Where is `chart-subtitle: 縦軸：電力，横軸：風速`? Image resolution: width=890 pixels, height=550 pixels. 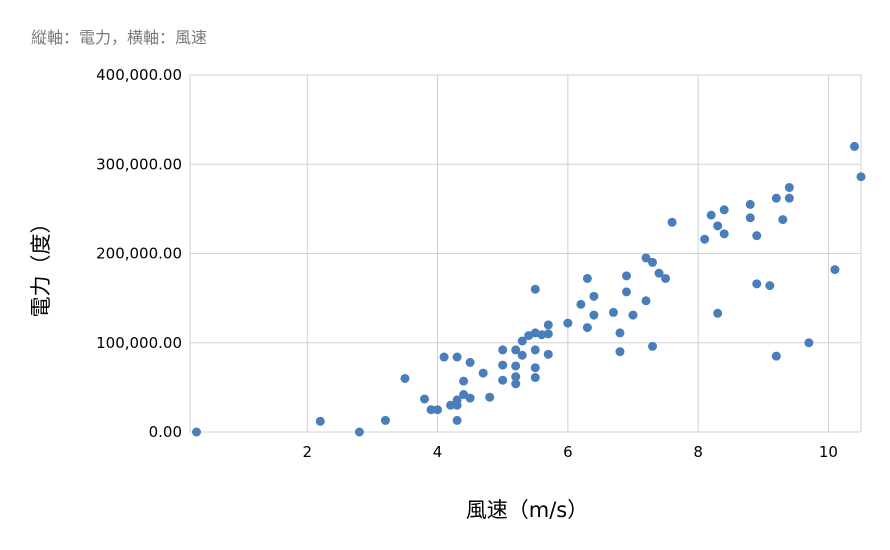
chart-subtitle: 縦軸：電力，横軸：風速 is located at coordinates (119, 37).